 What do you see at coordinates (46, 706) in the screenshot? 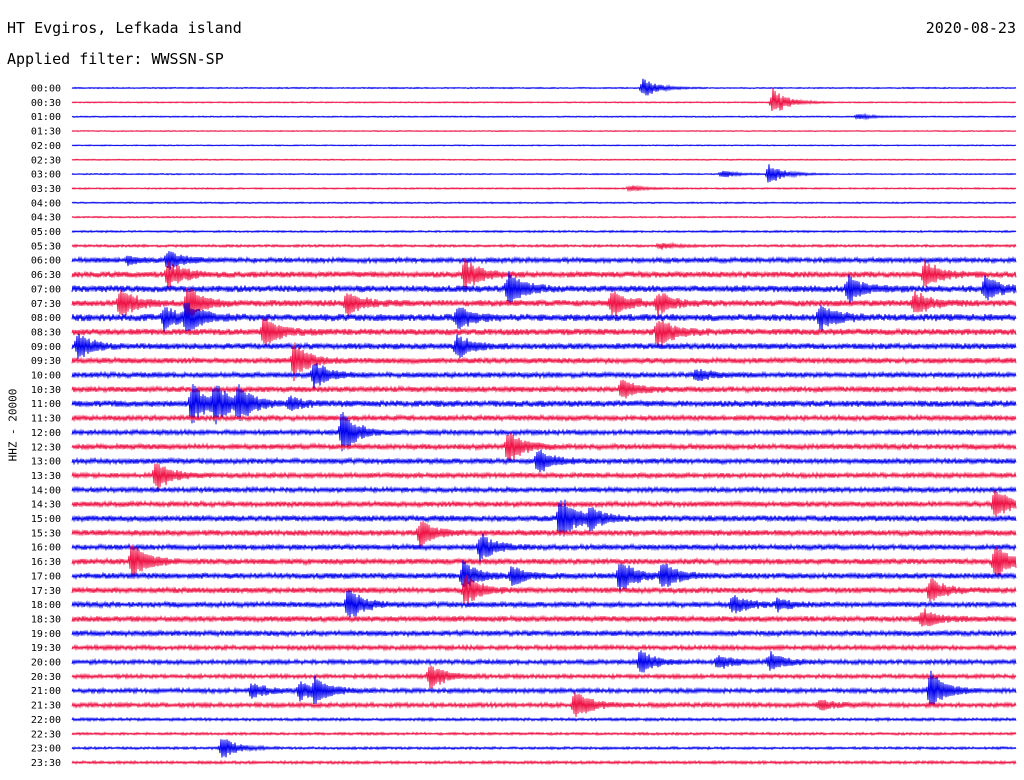
I see `time-label: 21:30` at bounding box center [46, 706].